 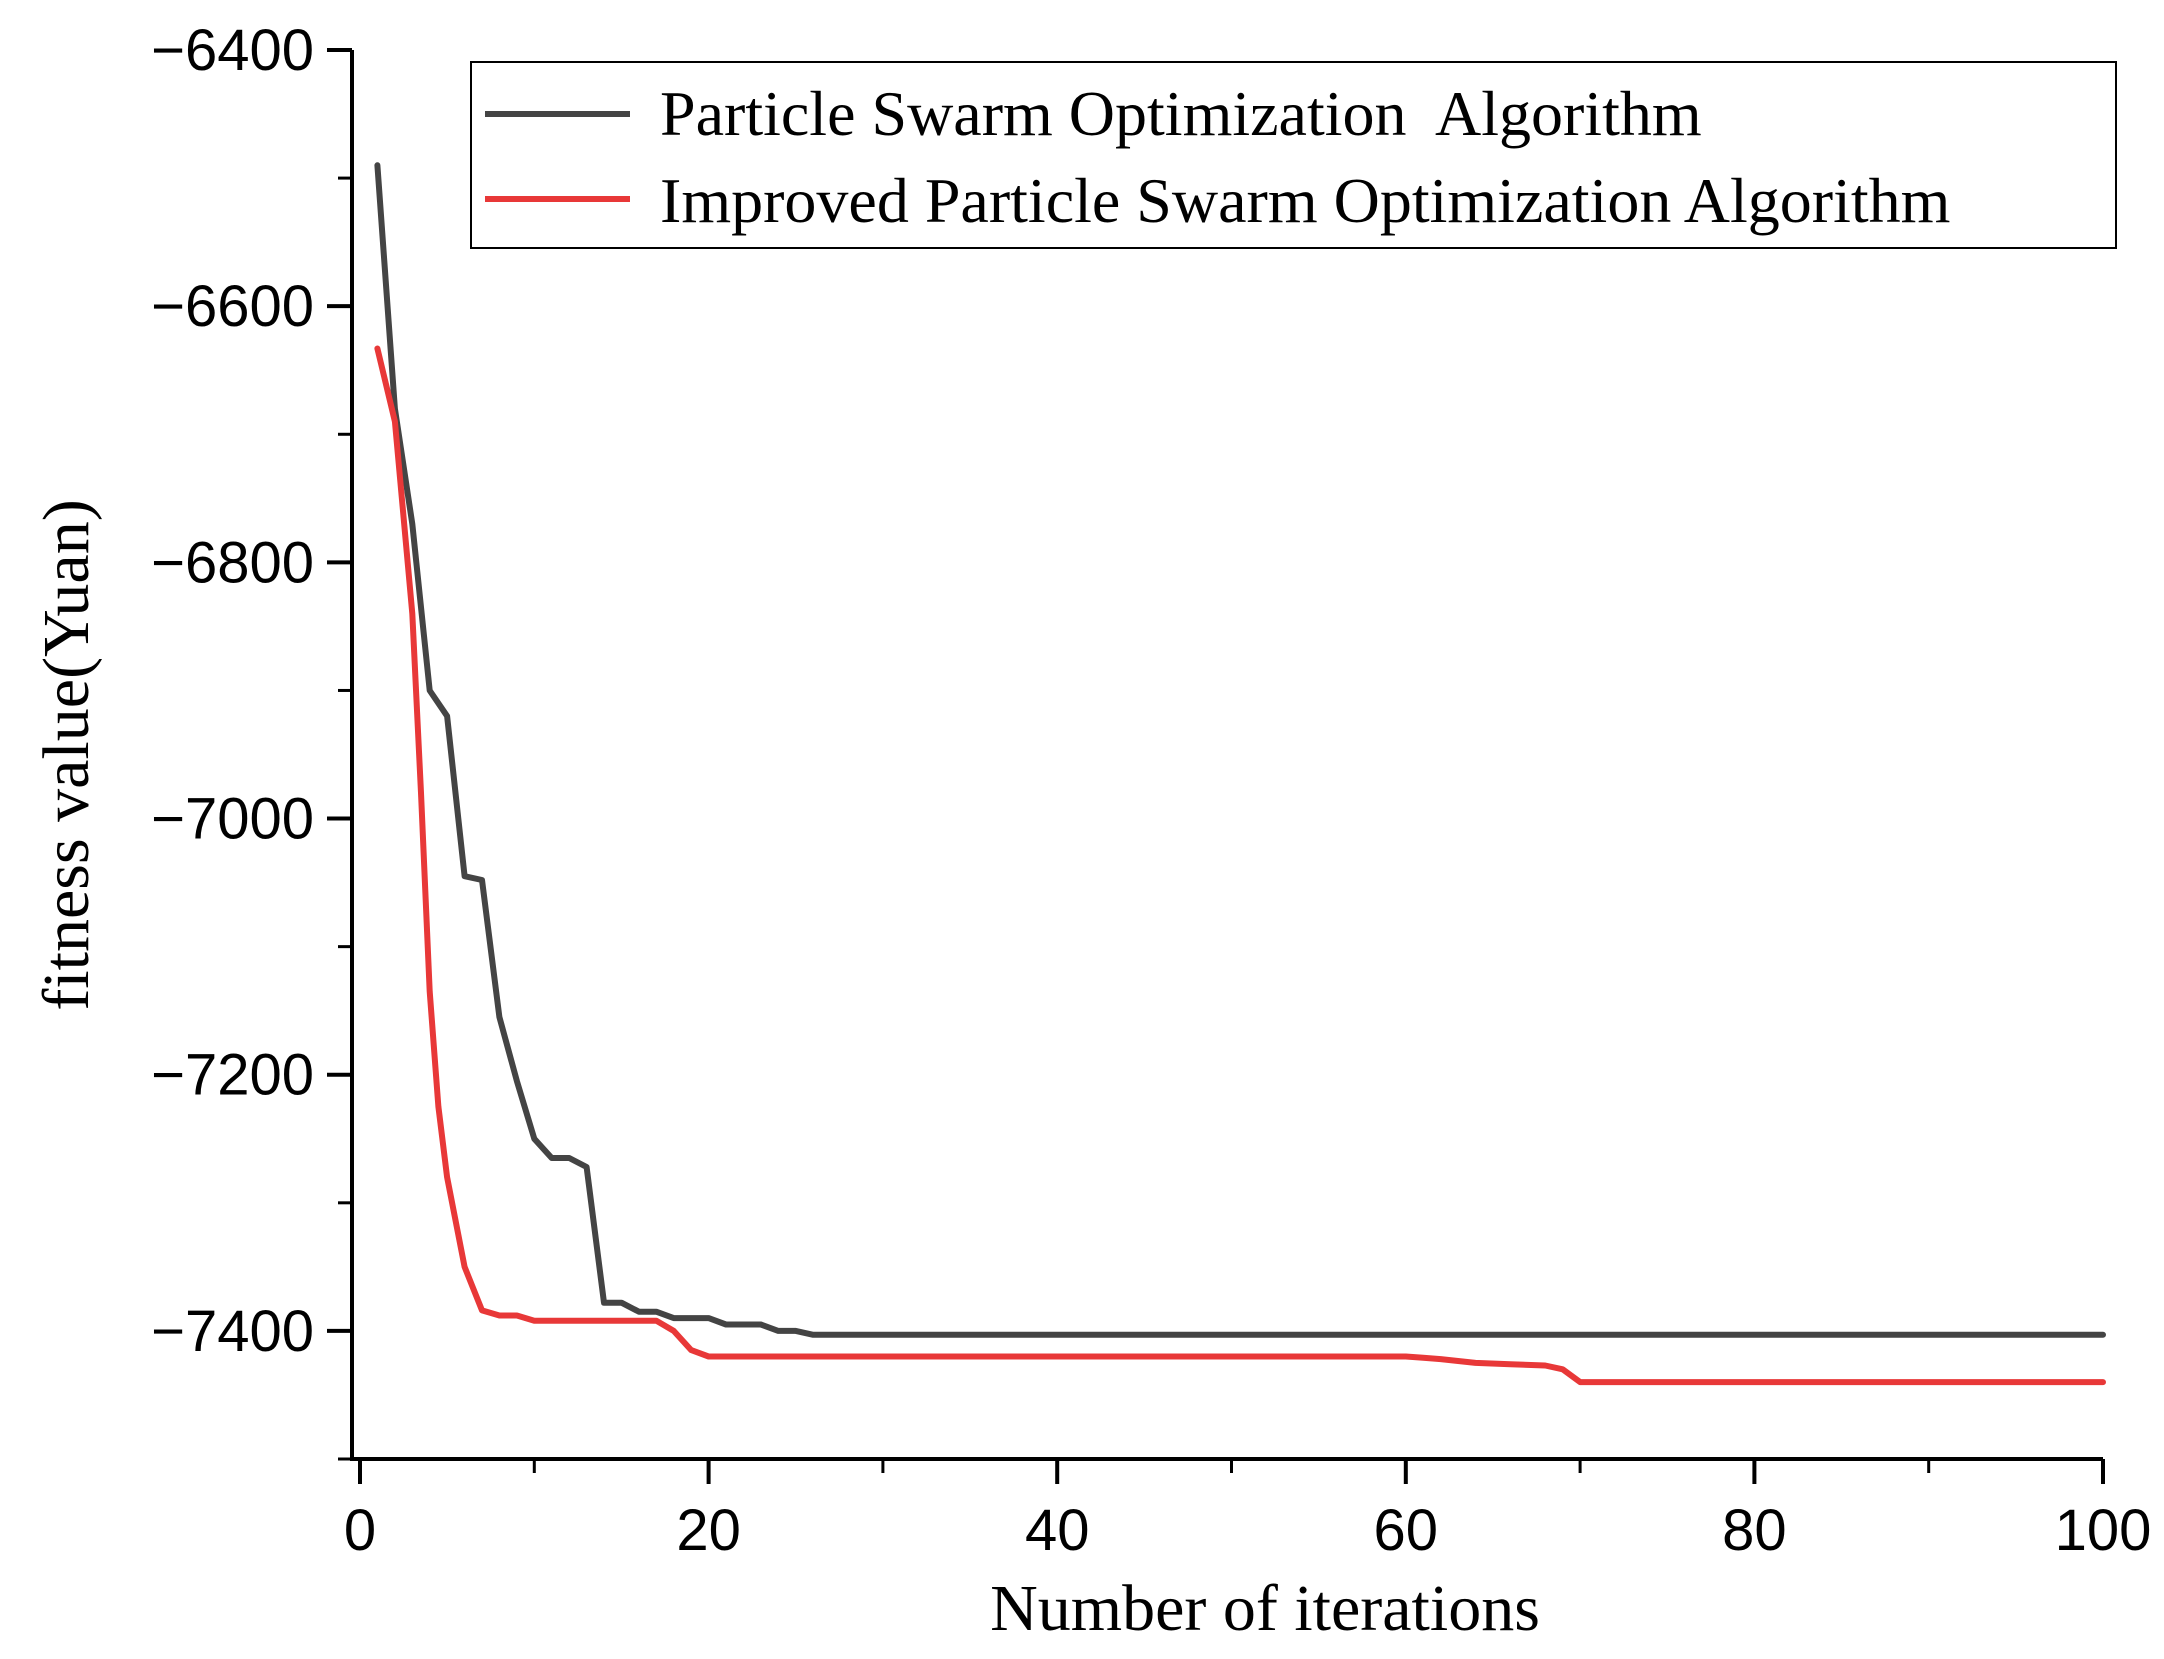 I want to click on x-tick-label: 60, so click(x=1406, y=1530).